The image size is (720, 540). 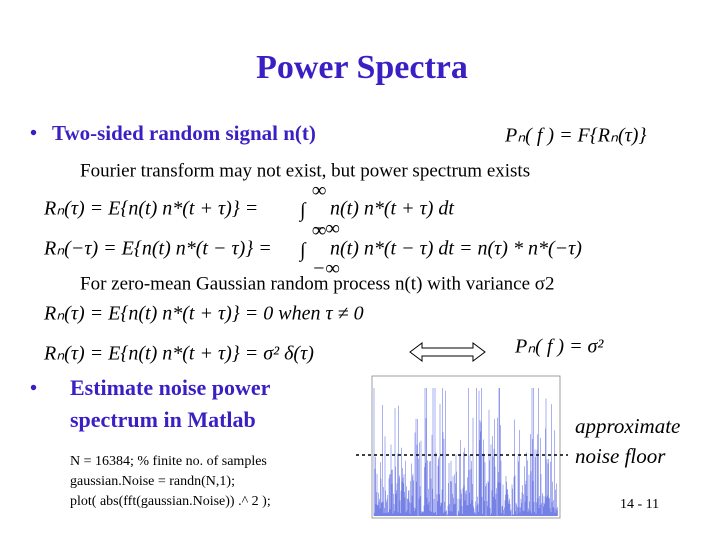 I want to click on equation-right: n(t) n*(t + τ) dt, so click(x=392, y=209).